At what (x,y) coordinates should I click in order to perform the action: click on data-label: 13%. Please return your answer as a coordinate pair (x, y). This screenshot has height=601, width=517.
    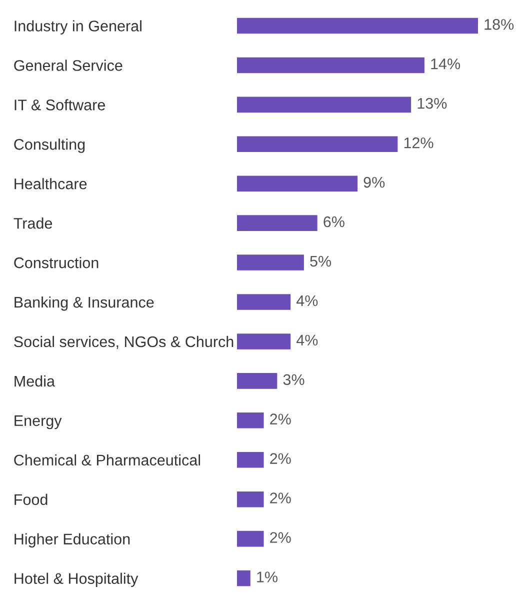
    Looking at the image, I should click on (432, 103).